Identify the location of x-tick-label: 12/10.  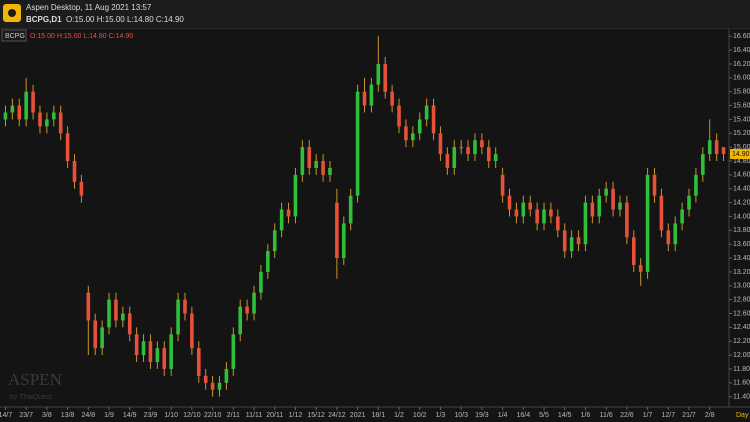
(192, 415).